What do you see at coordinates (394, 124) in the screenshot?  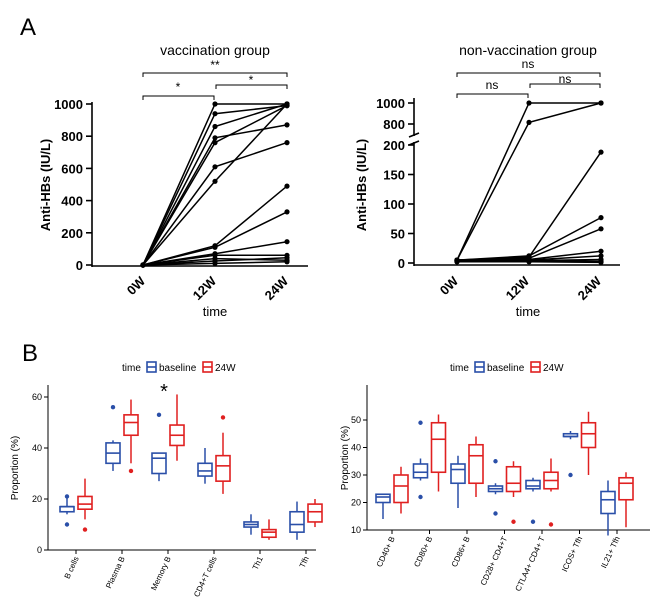 I see `y-tick-label: 800` at bounding box center [394, 124].